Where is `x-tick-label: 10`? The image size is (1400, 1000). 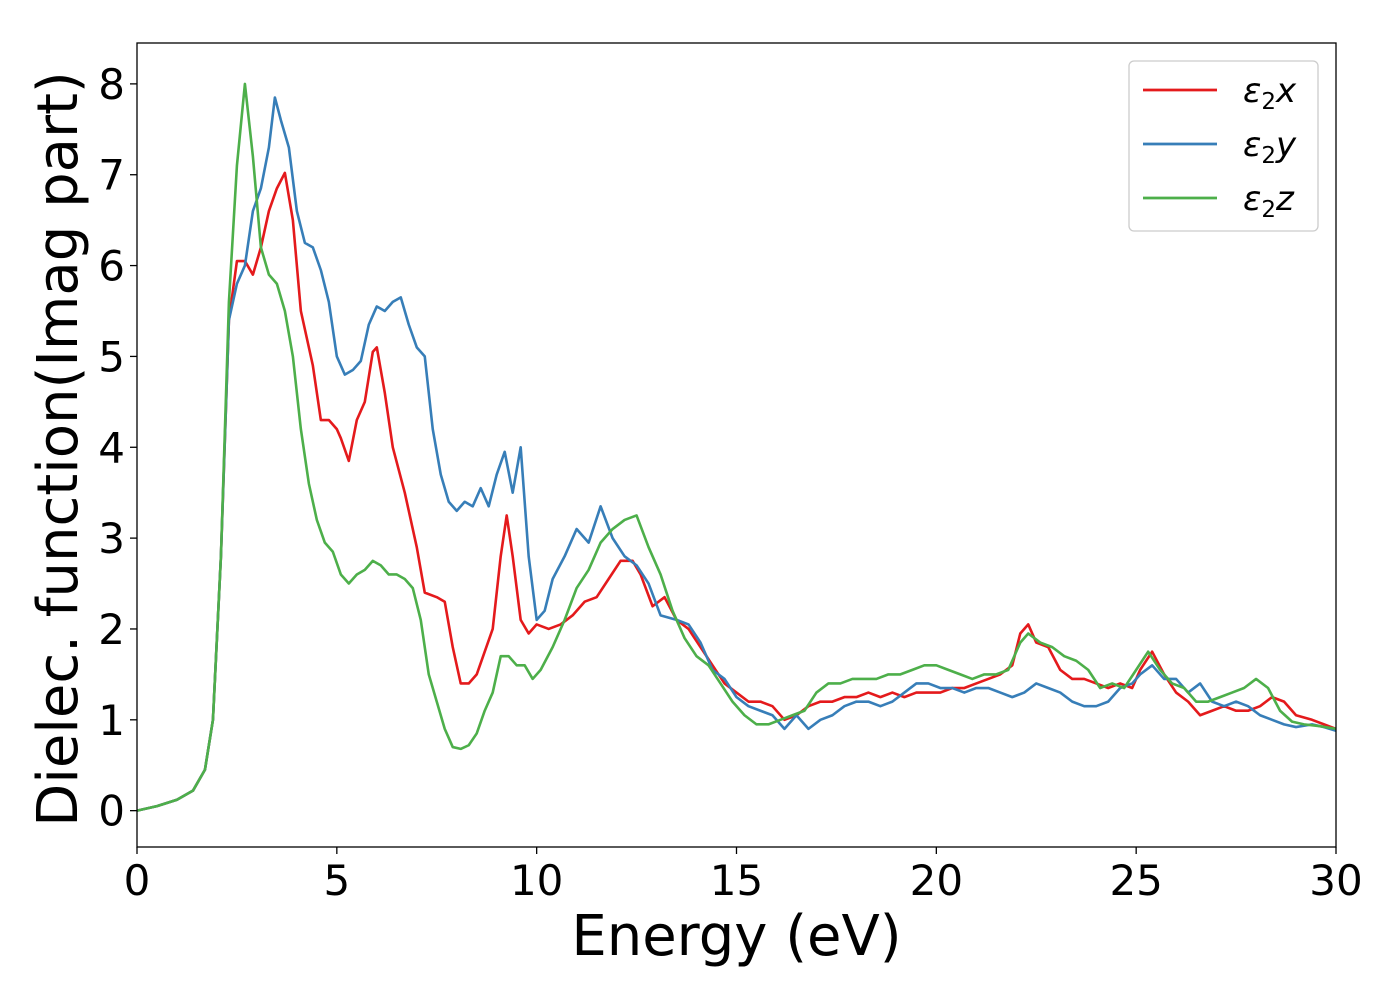
x-tick-label: 10 is located at coordinates (536, 880).